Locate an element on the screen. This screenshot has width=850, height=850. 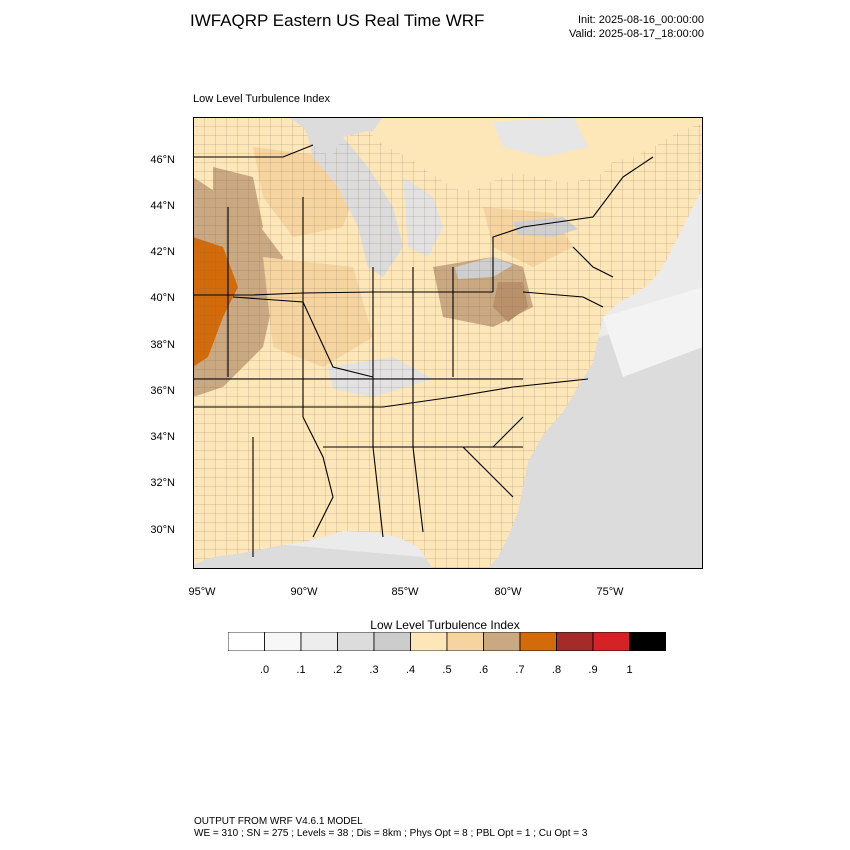
colorbar-tick-label: .1 is located at coordinates (301, 670).